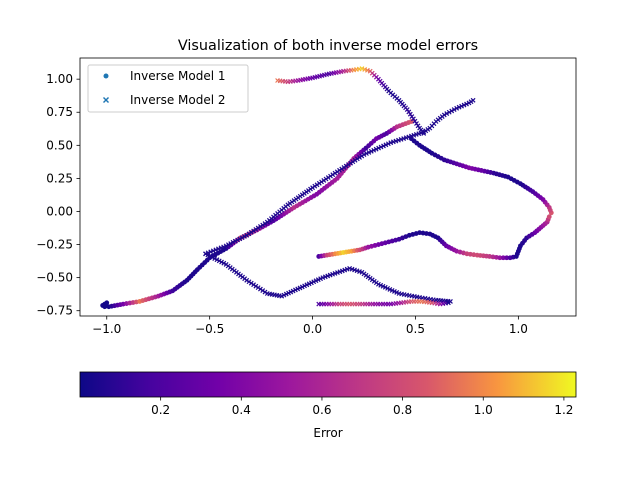  Describe the element at coordinates (563, 410) in the screenshot. I see `colorbar-tick-label: 1.2` at that location.